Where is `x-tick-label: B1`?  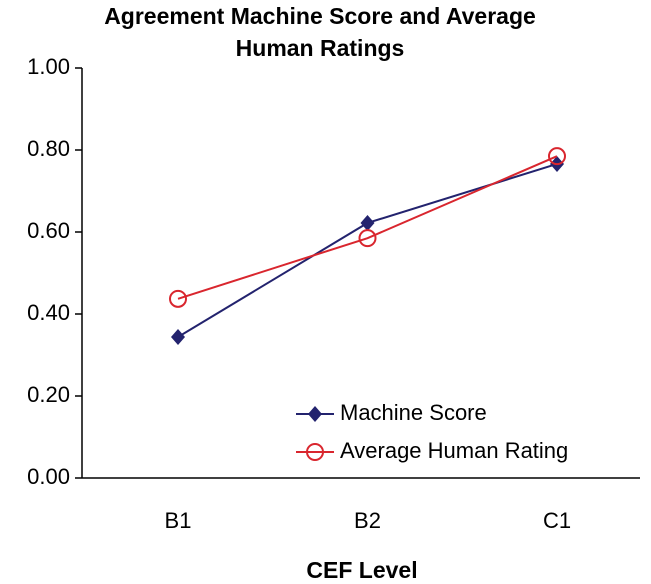
x-tick-label: B1 is located at coordinates (178, 520).